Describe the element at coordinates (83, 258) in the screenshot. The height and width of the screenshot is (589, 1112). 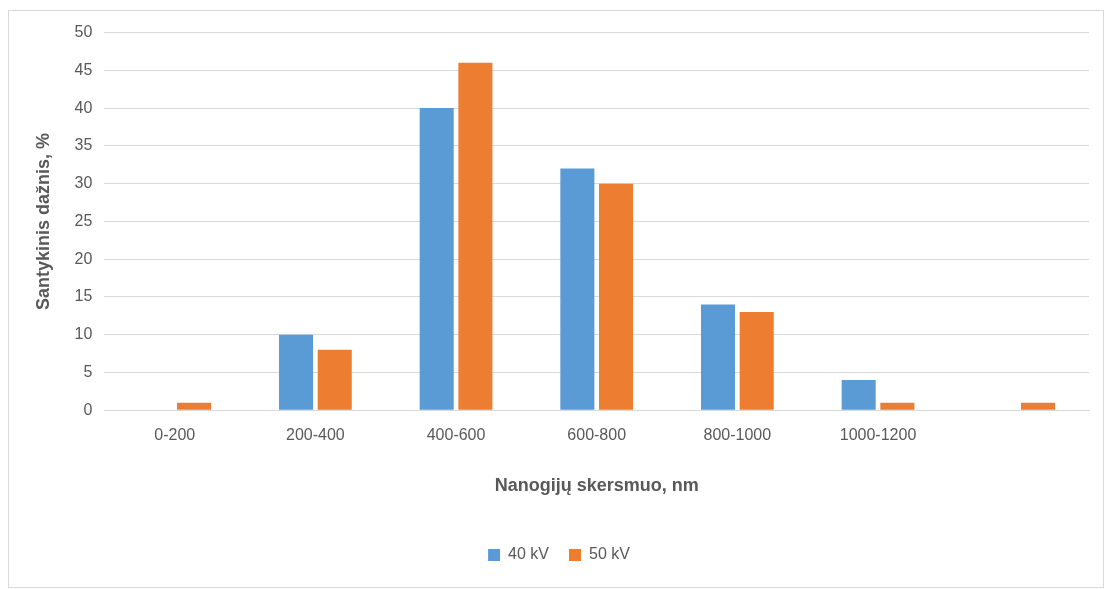
I see `y-tick-label: 20` at that location.